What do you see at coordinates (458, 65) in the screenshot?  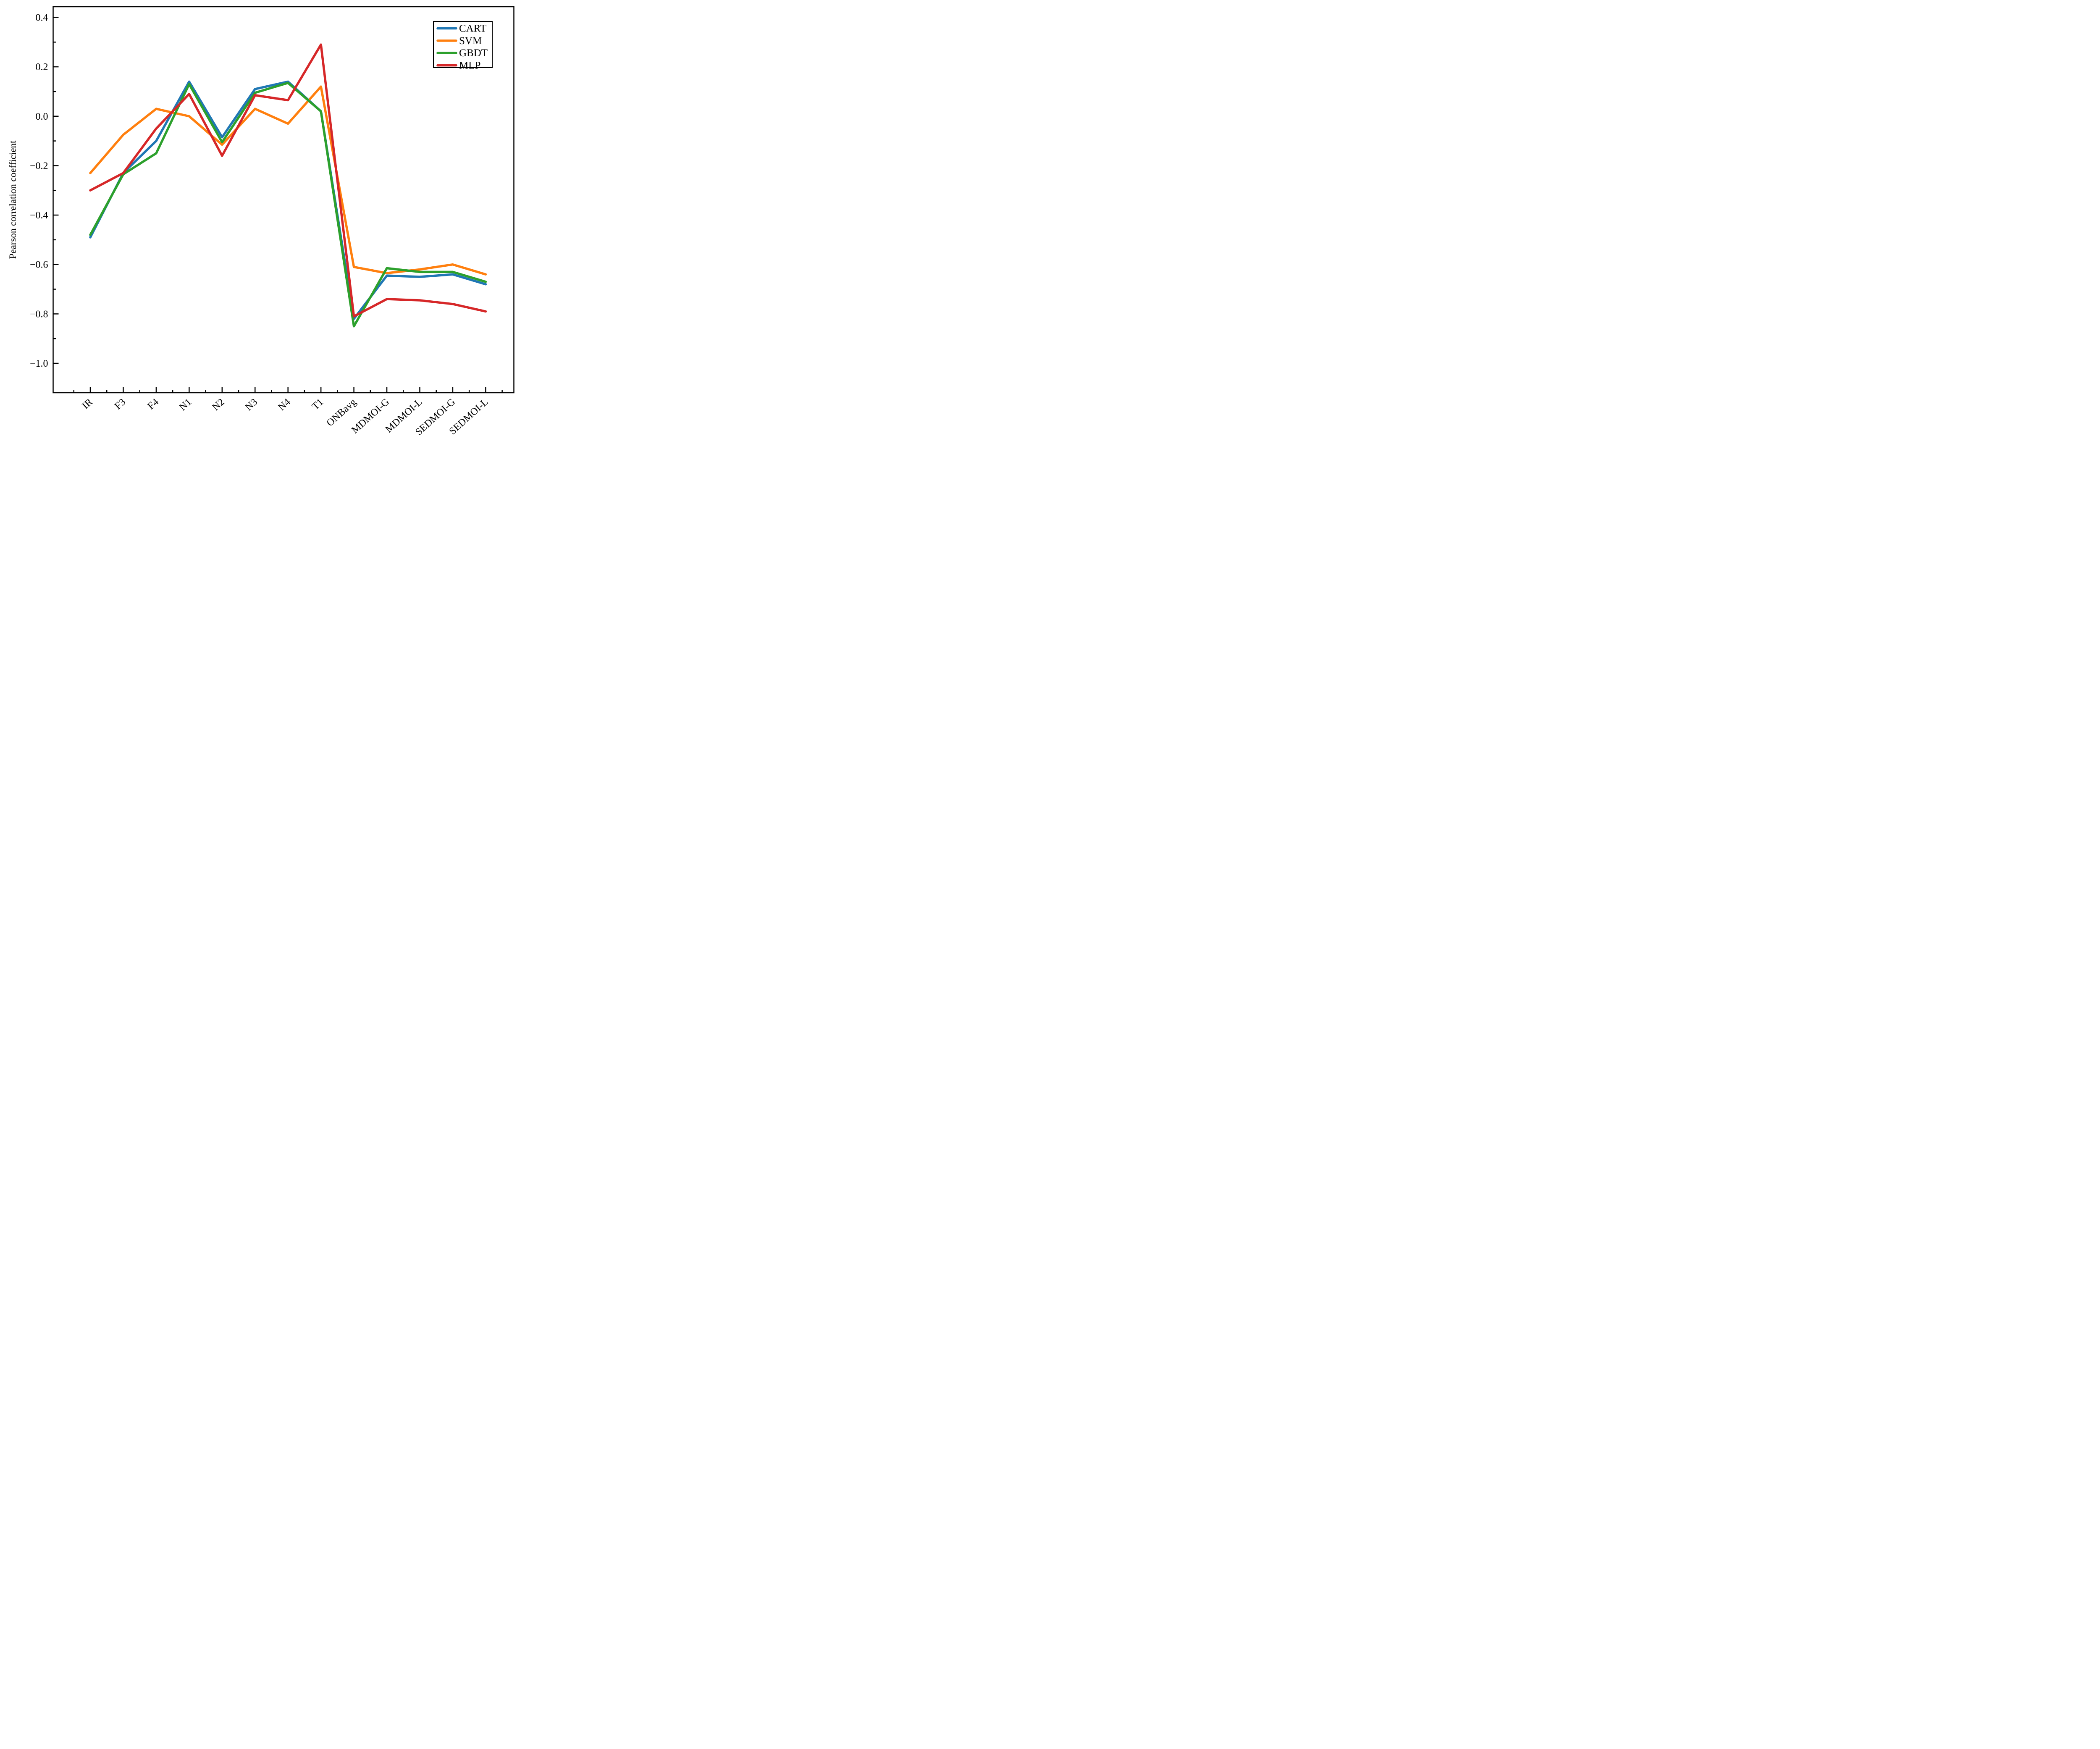 I see `legend-item-mlp: MLP` at bounding box center [458, 65].